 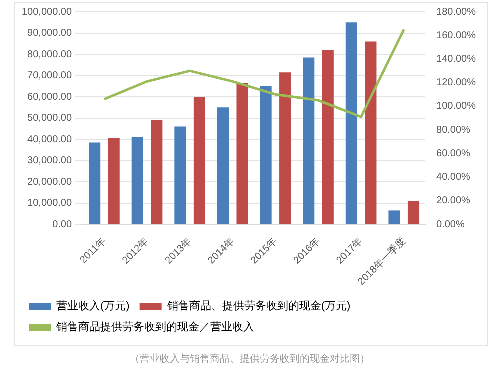 I want to click on legend-label: 营业收入(万元), so click(x=93, y=306).